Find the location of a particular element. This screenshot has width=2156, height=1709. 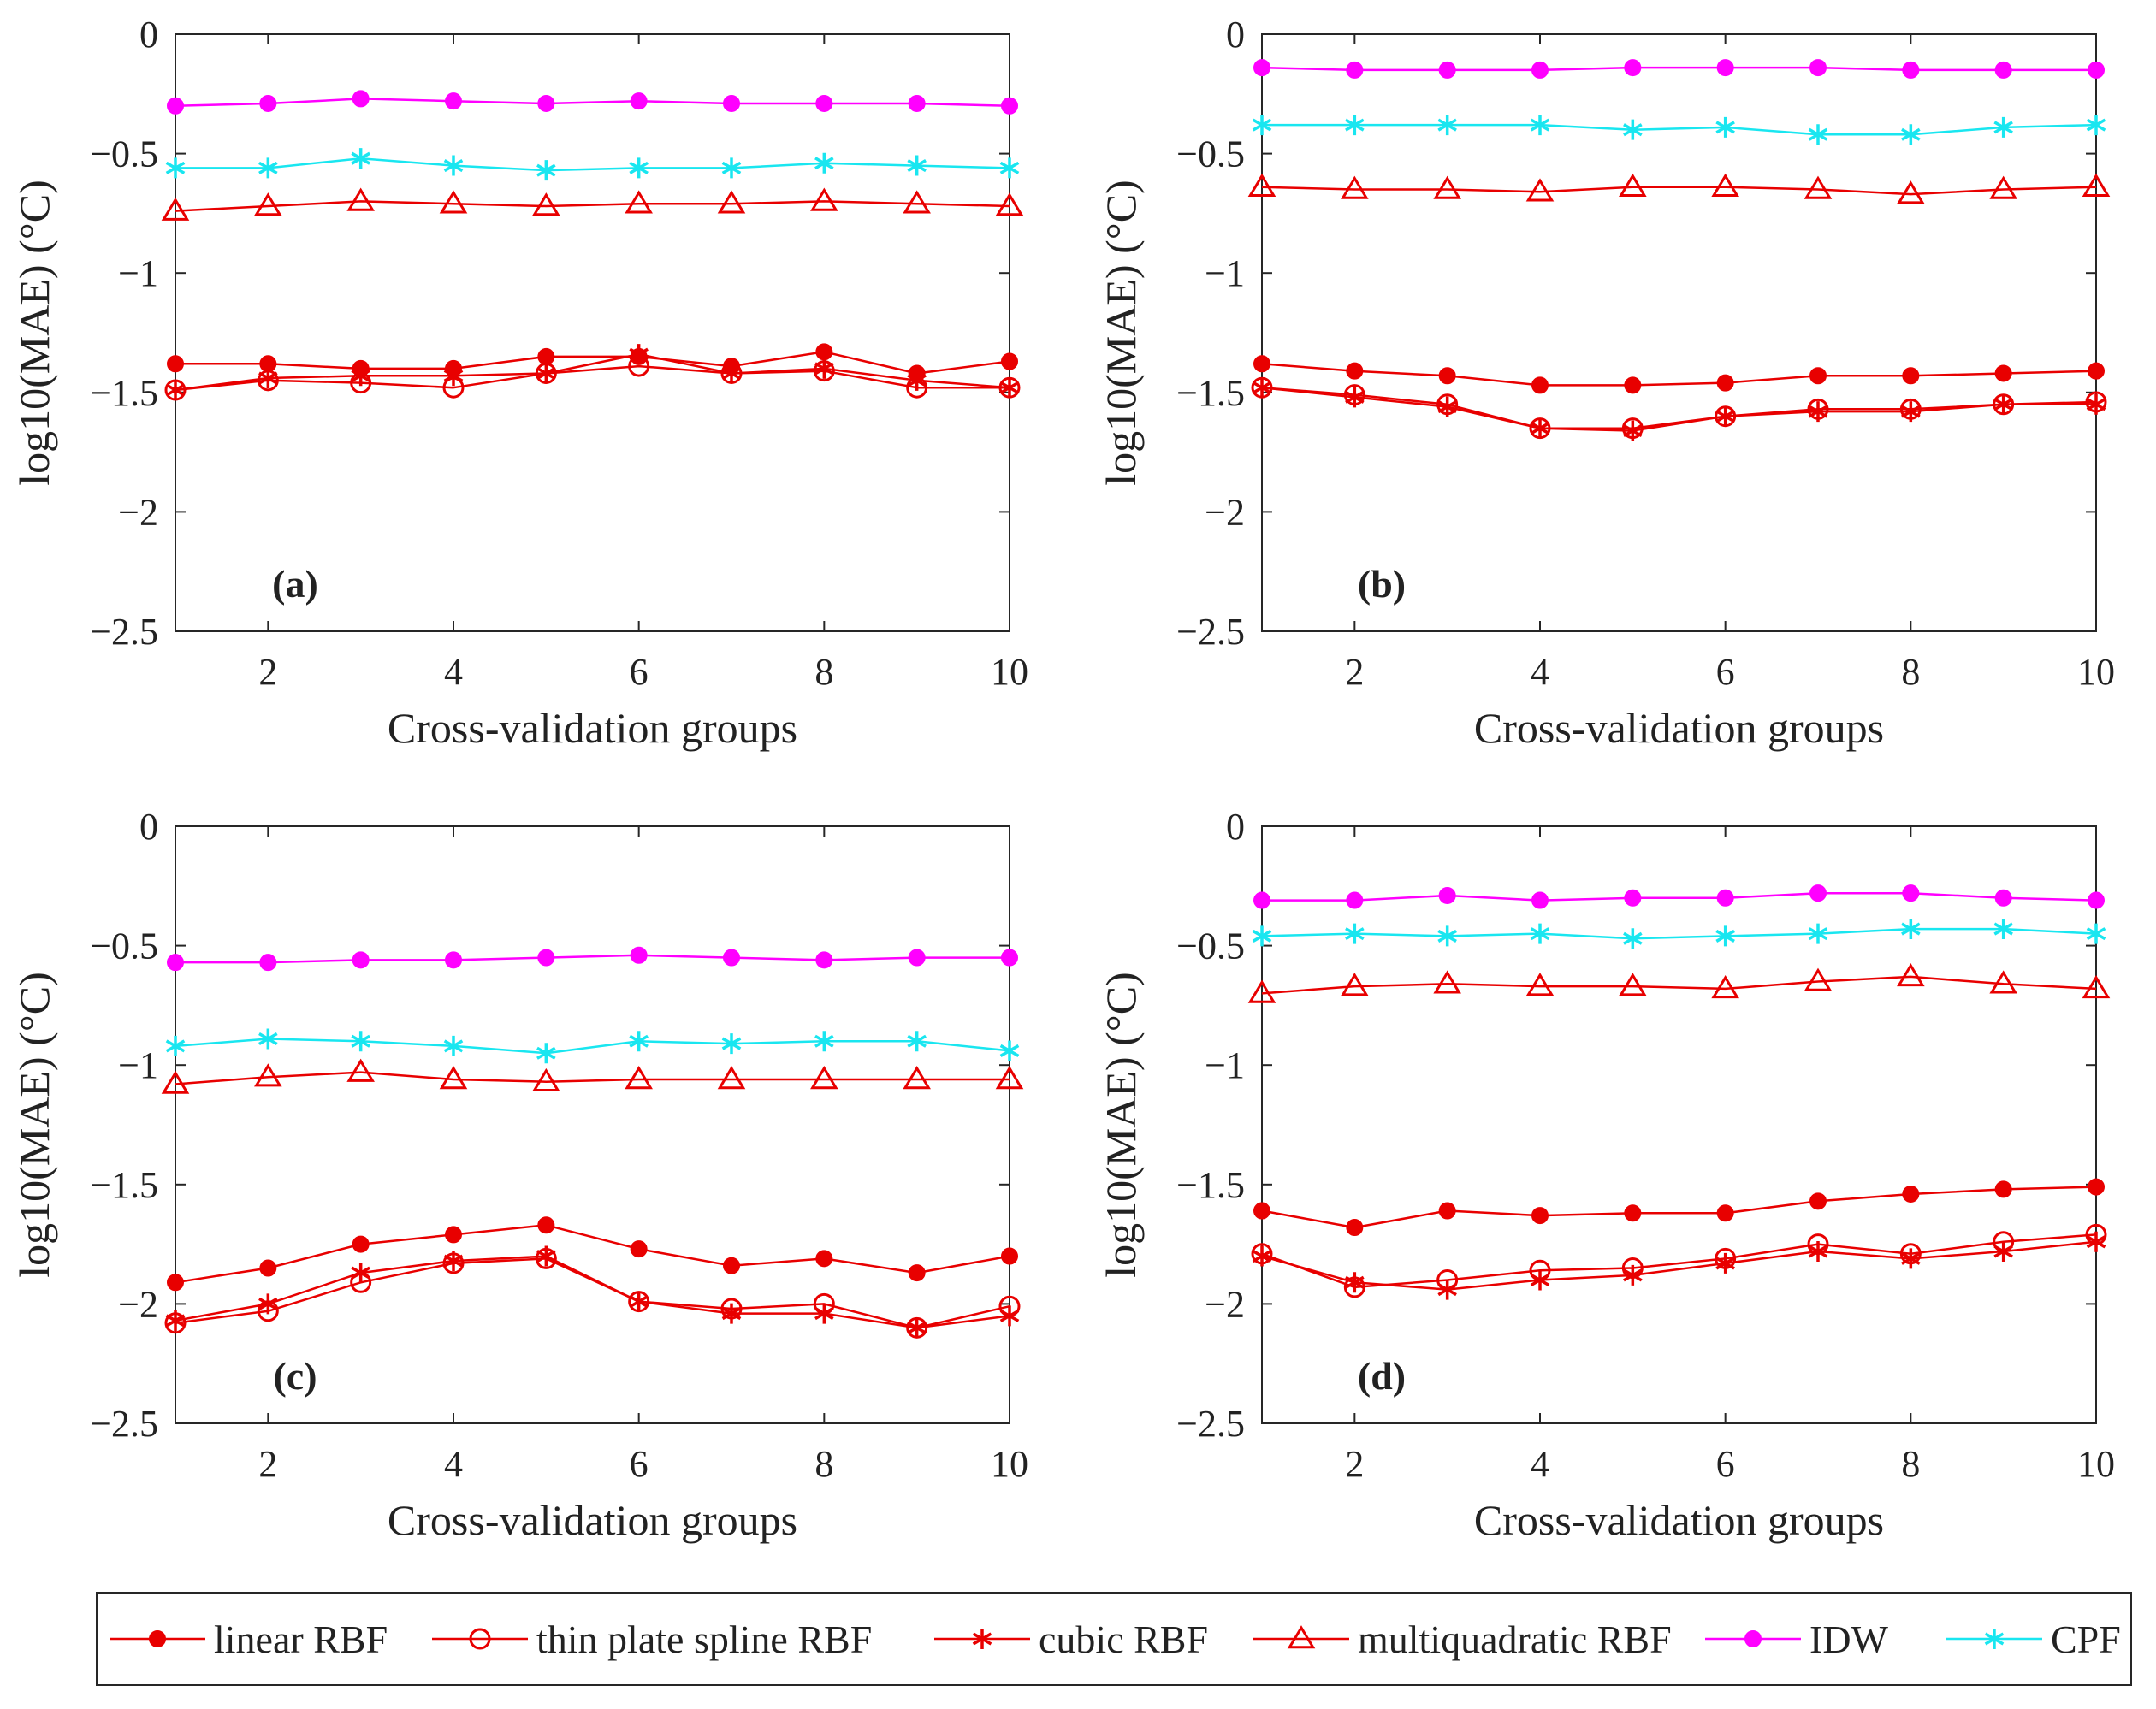

series-cubic-rbf is located at coordinates (592, 1292).